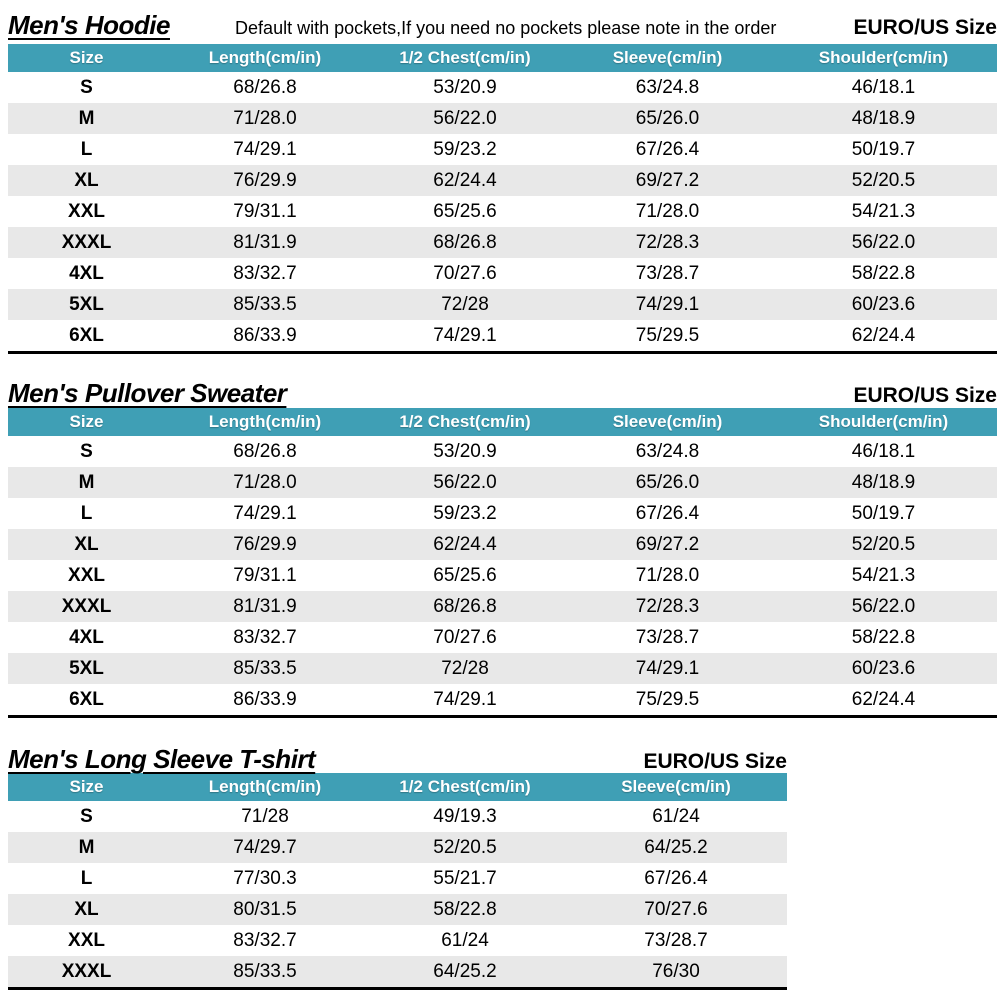 This screenshot has height=1000, width=1000. Describe the element at coordinates (667, 149) in the screenshot. I see `measurement-cell: 67/26.4` at that location.